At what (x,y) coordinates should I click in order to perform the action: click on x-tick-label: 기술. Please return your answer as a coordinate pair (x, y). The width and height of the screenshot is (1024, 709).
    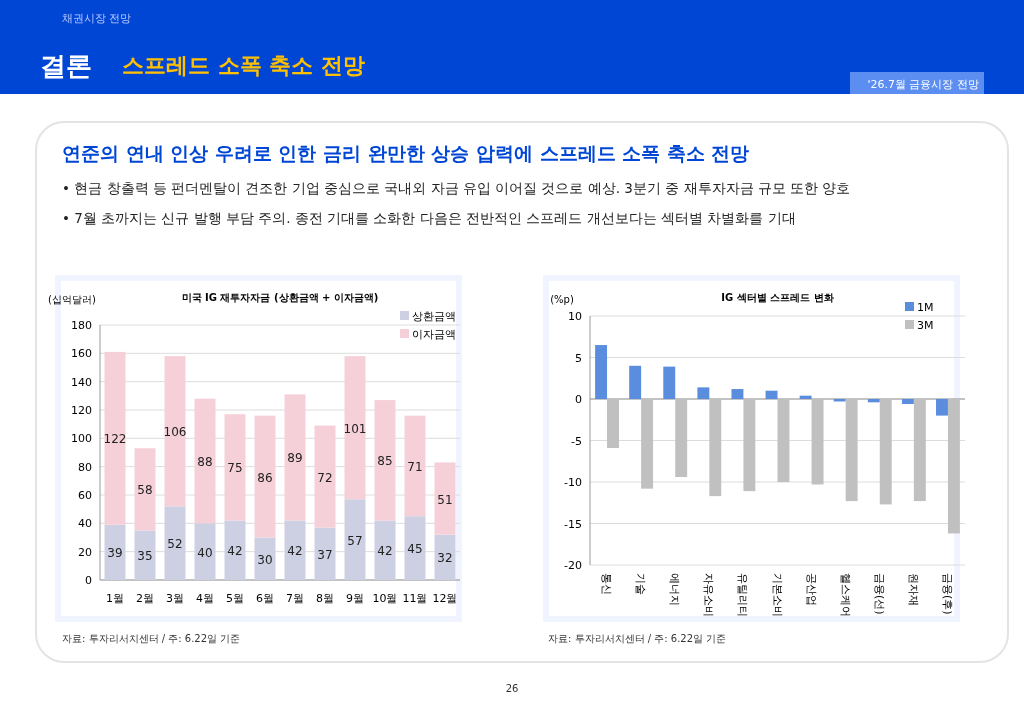
    Looking at the image, I should click on (641, 584).